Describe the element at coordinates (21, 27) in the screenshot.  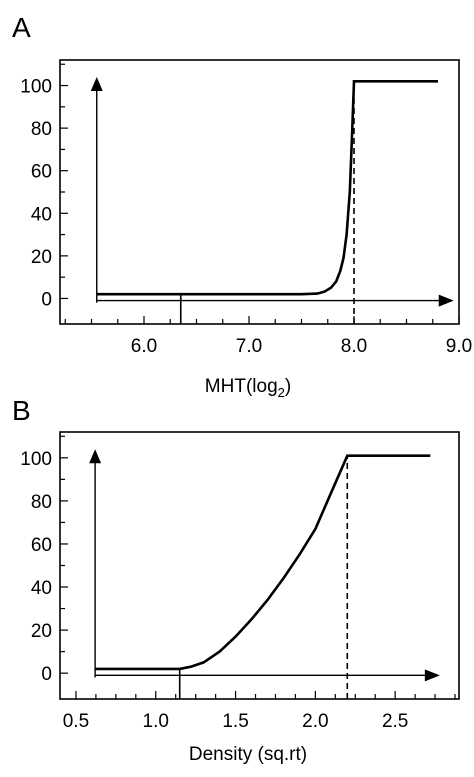
I see `panel-letter-a: A` at that location.